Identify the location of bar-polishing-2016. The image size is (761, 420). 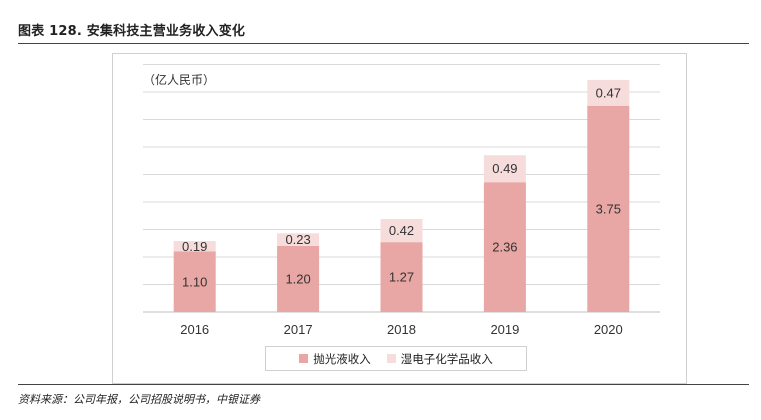
(194, 281).